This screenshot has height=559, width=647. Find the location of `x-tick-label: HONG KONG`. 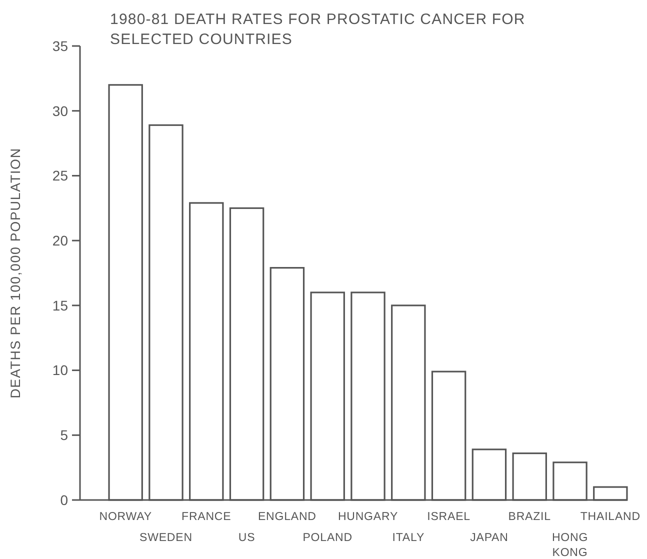

x-tick-label: HONG KONG is located at coordinates (570, 545).